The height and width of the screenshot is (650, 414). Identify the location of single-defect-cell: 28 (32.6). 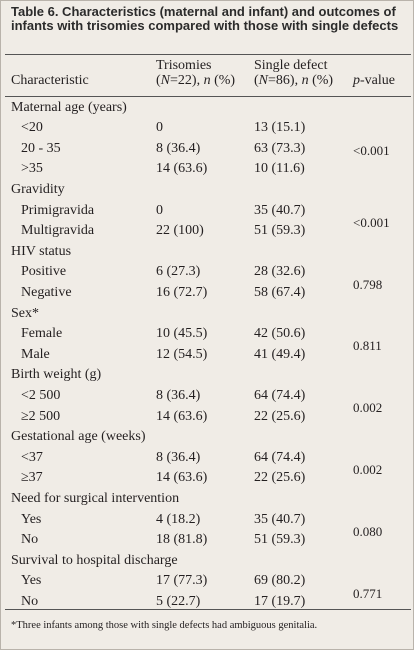
(280, 272).